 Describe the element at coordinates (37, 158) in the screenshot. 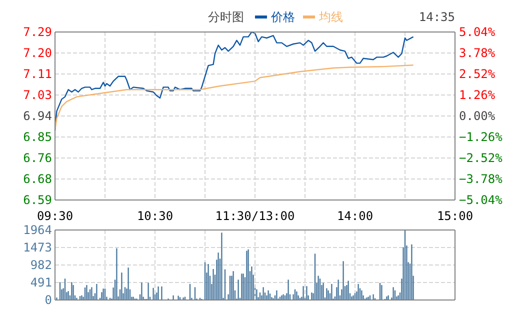

I see `y-tick-label: 6.76` at that location.